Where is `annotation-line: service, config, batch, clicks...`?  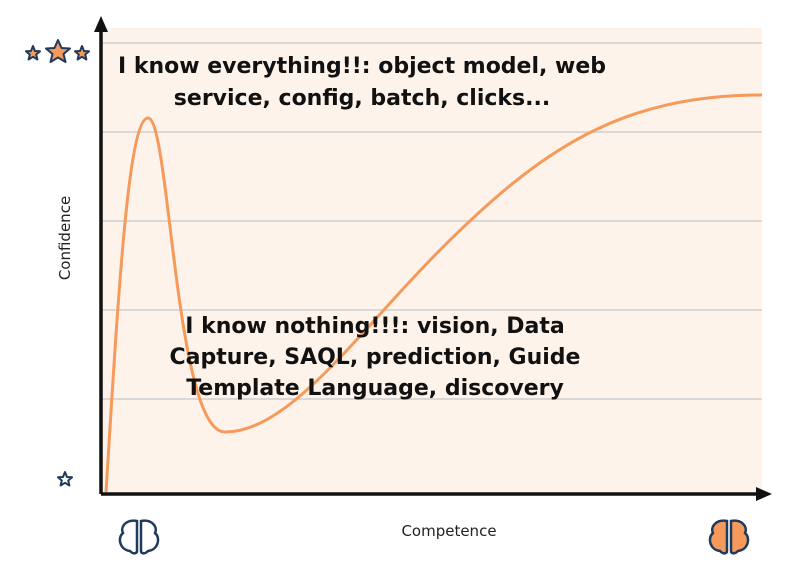
annotation-line: service, config, batch, clicks... is located at coordinates (362, 98).